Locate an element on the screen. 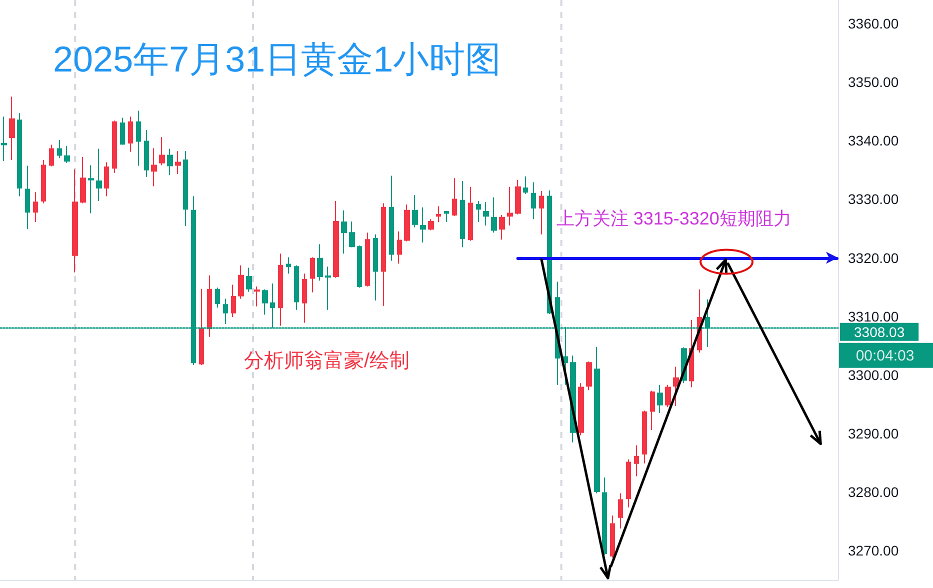 The image size is (933, 588). ref-line-label: 3308.03 is located at coordinates (879, 332).